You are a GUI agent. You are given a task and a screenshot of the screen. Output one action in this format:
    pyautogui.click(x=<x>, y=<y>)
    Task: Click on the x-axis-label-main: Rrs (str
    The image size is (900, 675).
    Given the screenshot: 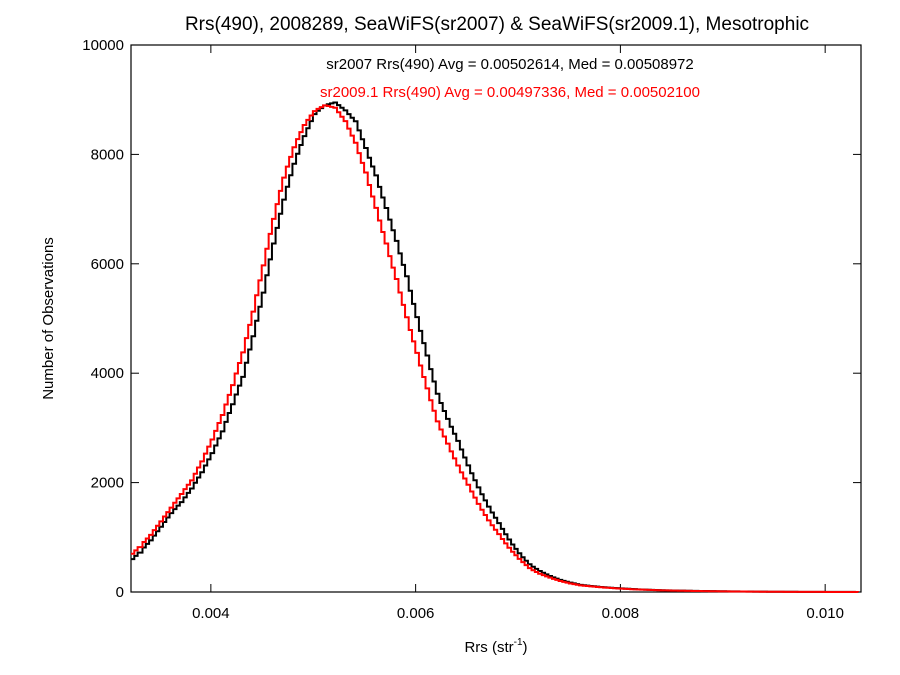 What is the action you would take?
    pyautogui.click(x=488, y=647)
    